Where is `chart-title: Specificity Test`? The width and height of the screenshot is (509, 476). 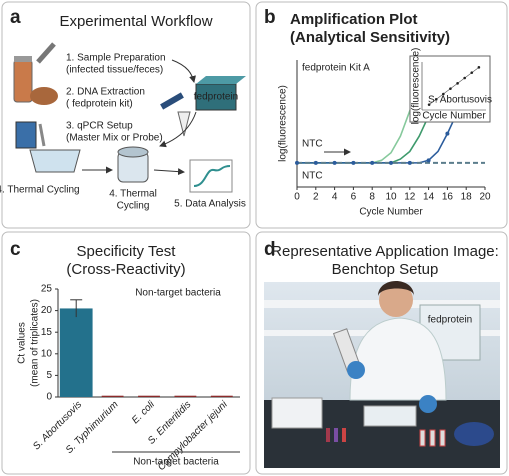
chart-title: Specificity Test is located at coordinates (127, 251).